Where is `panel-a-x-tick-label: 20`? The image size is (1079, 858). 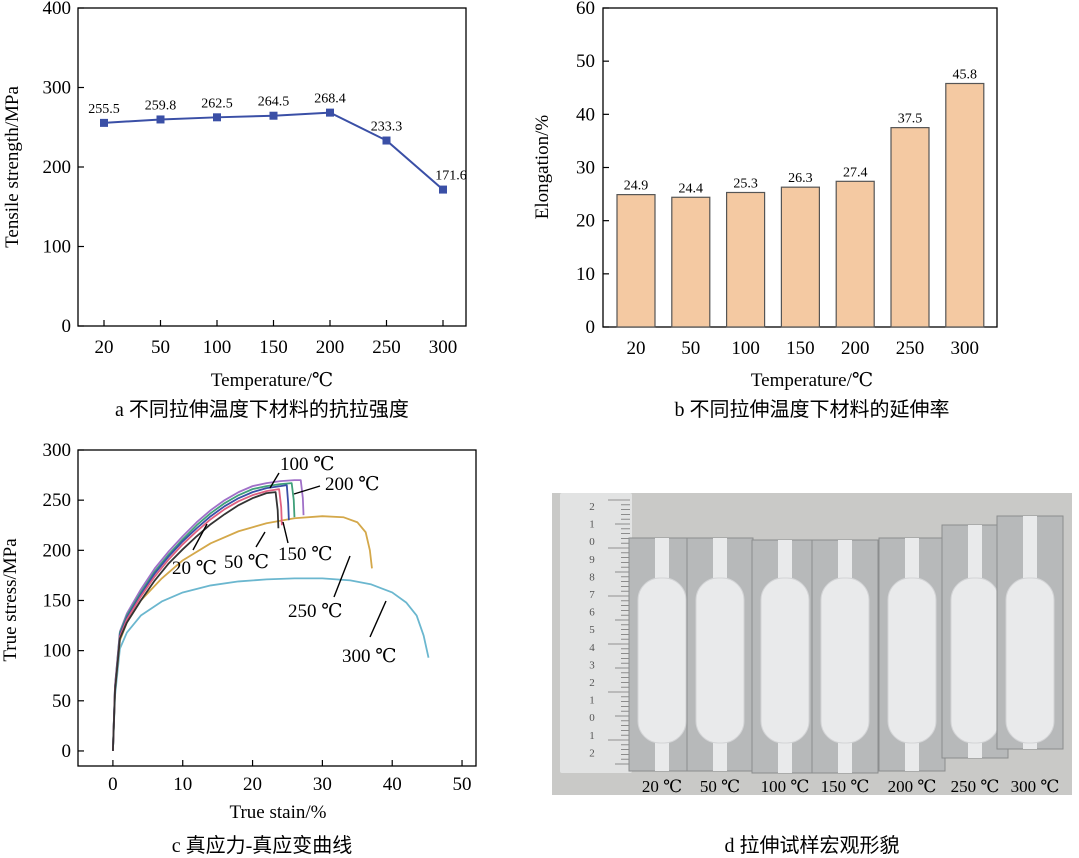 panel-a-x-tick-label: 20 is located at coordinates (104, 347).